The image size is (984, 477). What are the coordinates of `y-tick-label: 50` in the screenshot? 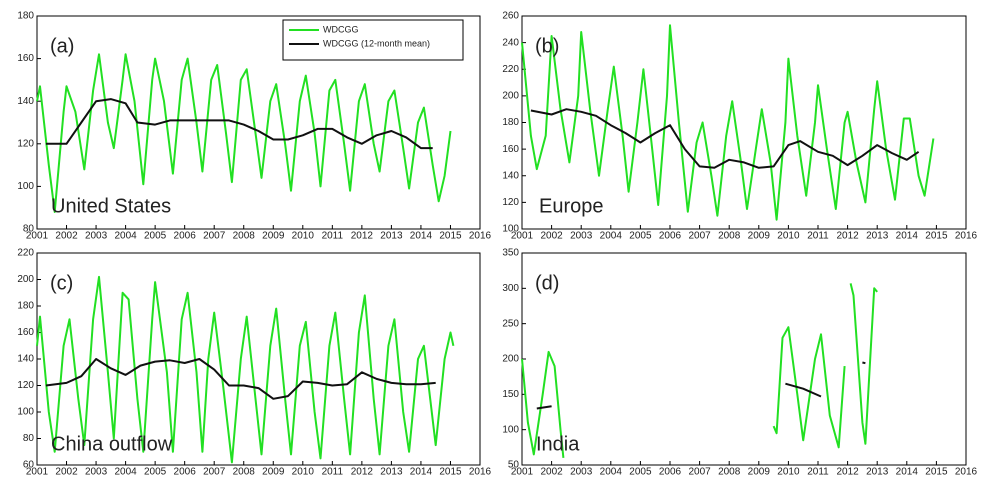 It's located at (514, 465).